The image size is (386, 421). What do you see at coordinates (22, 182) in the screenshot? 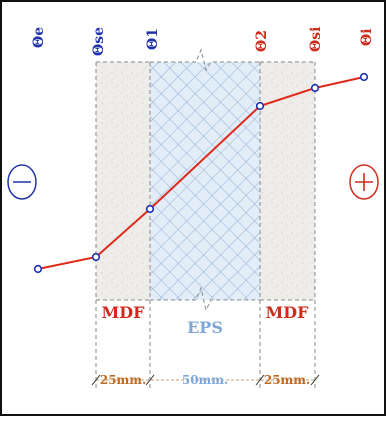
I see `exterior-minus-icon` at bounding box center [22, 182].